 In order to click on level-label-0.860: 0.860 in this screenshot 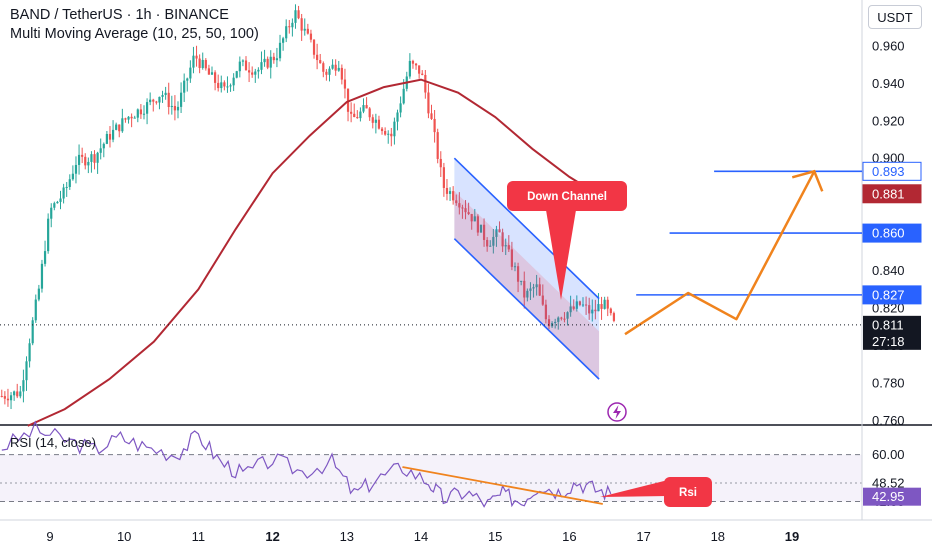, I will do `click(892, 233)`.